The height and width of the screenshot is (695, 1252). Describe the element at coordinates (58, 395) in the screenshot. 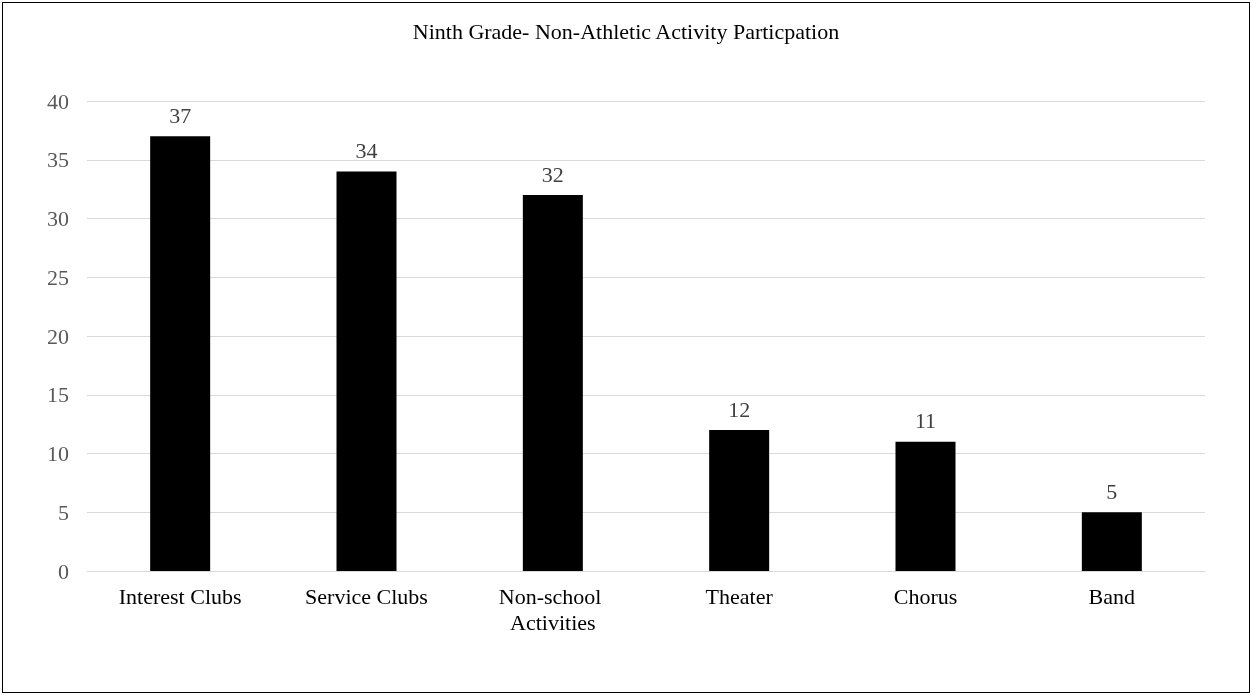

I see `y-tick-label: 15` at that location.